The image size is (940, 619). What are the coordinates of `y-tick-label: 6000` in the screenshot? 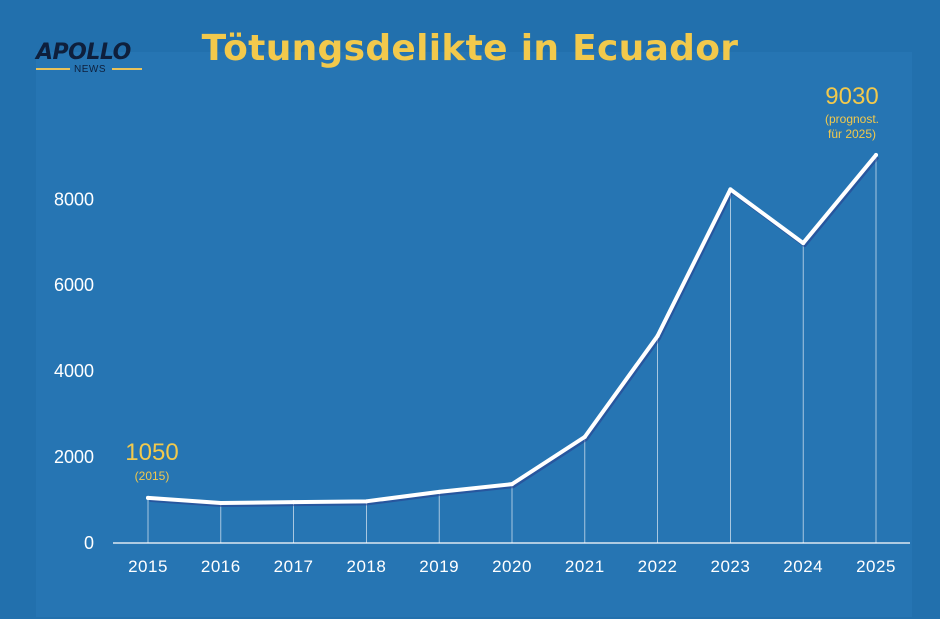 It's located at (74, 285).